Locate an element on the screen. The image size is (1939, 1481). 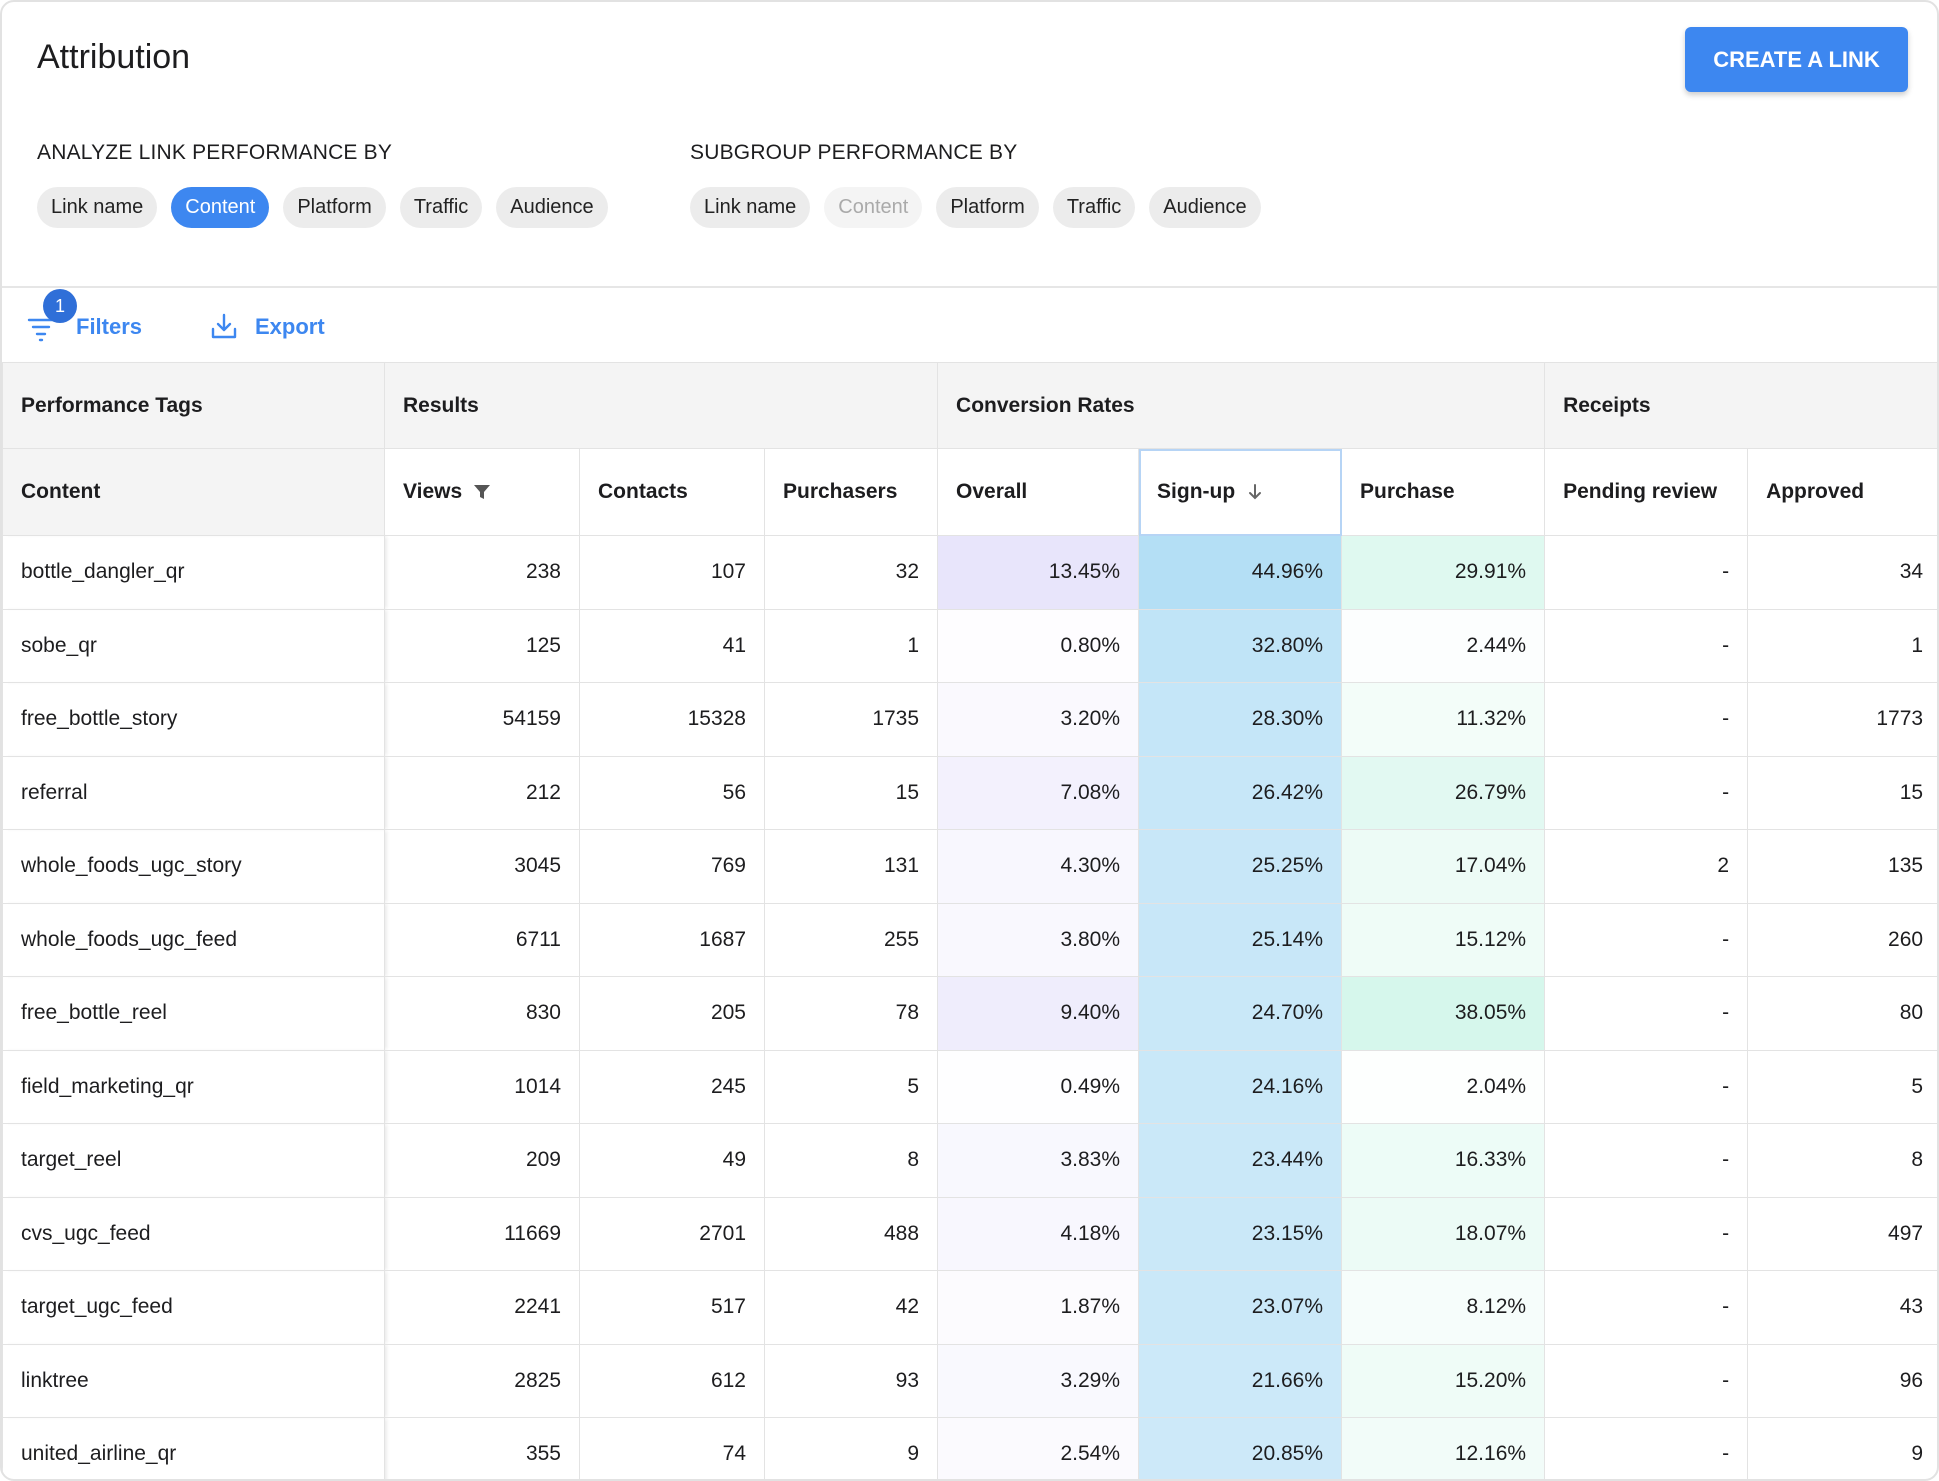
value-cell: 3.20% is located at coordinates (1038, 720).